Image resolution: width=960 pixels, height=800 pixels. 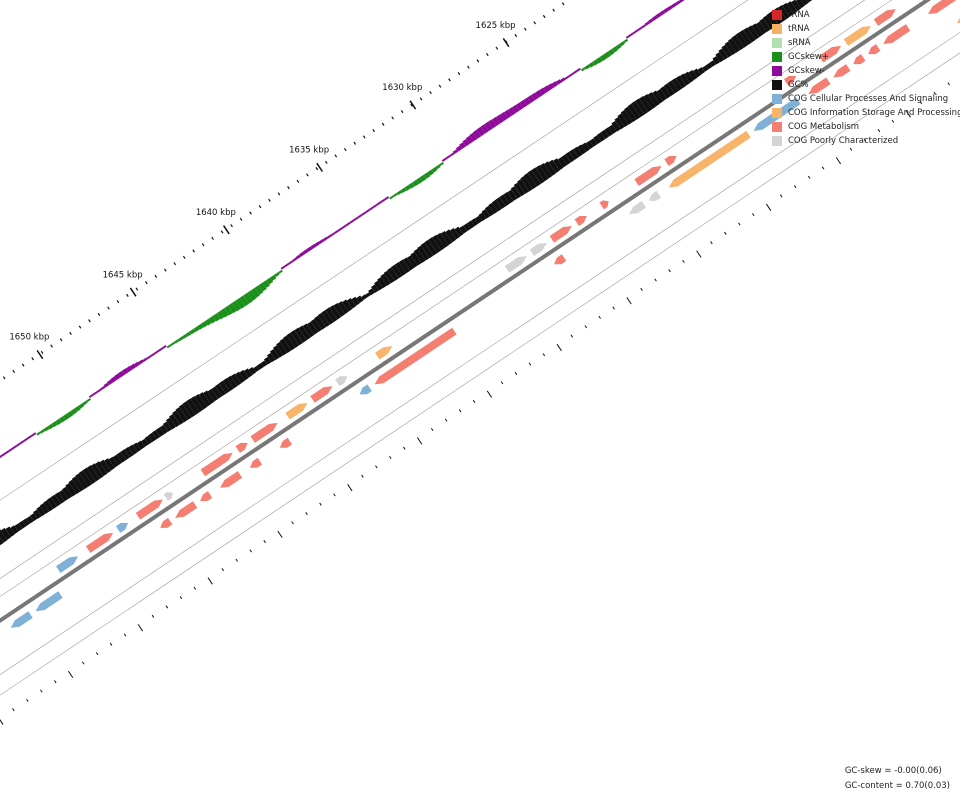 I want to click on legend-label-gcskew-minus: GCskew-, so click(x=806, y=71).